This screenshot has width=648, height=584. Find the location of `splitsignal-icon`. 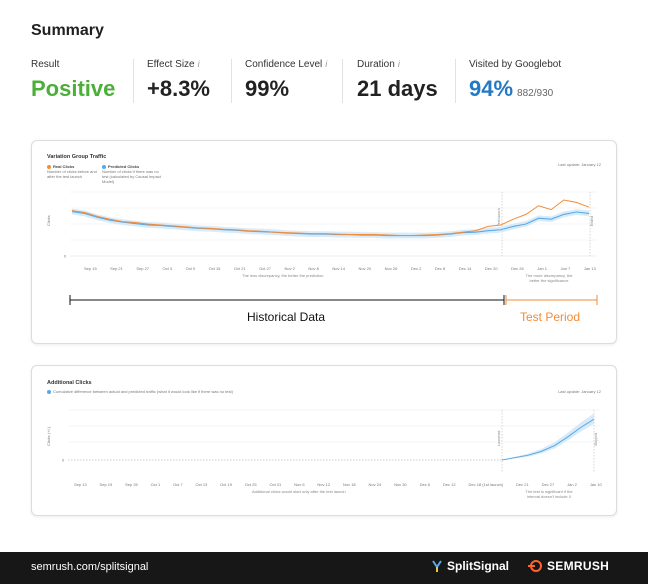

splitsignal-icon is located at coordinates (437, 566).